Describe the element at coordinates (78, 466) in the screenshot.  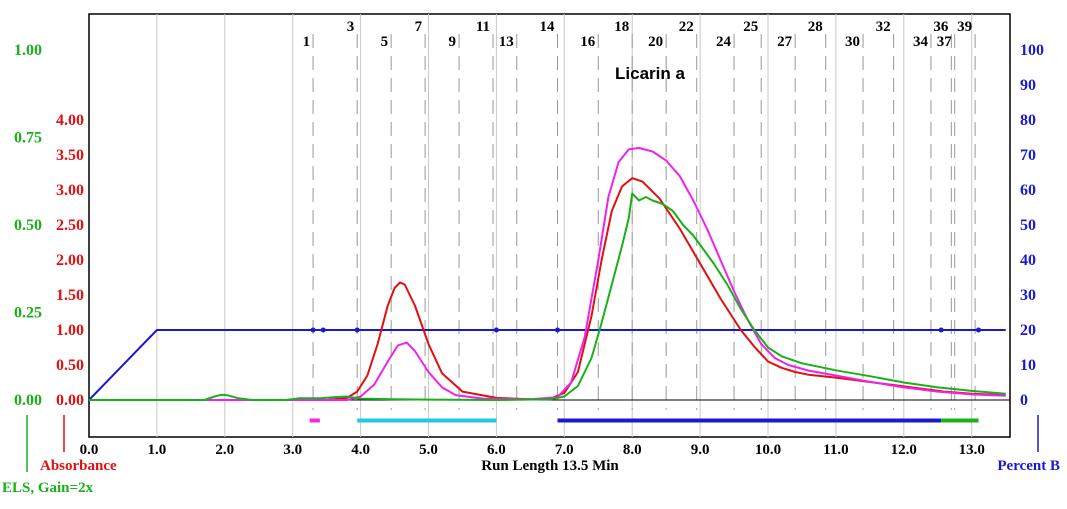
I see `absorbance-axis-label: Absorbance` at that location.